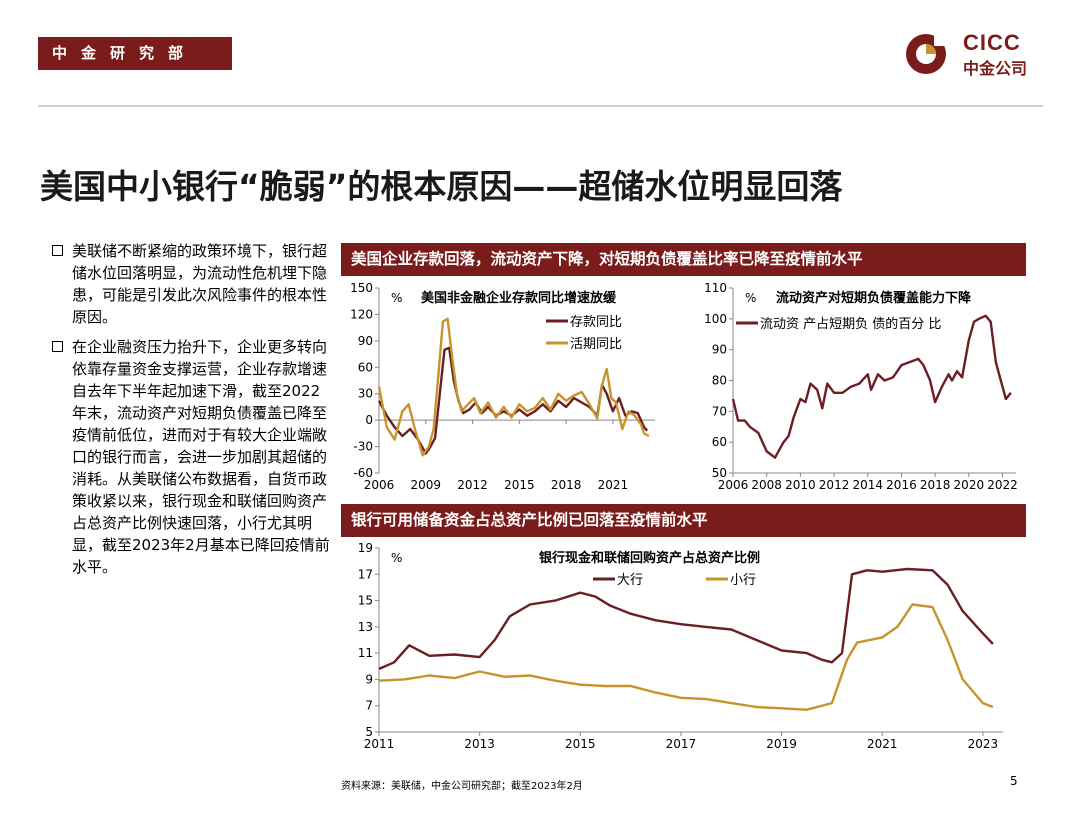 The width and height of the screenshot is (1080, 836). Describe the element at coordinates (719, 381) in the screenshot. I see `y-tick-label: 80` at that location.